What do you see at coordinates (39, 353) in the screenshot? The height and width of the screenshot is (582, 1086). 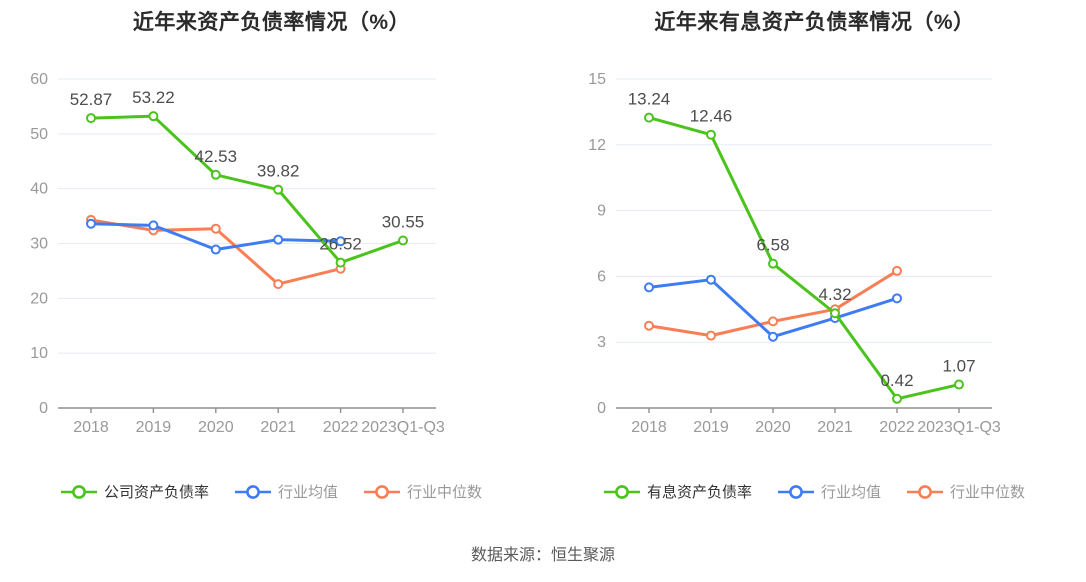 I see `svg-text: 10` at bounding box center [39, 353].